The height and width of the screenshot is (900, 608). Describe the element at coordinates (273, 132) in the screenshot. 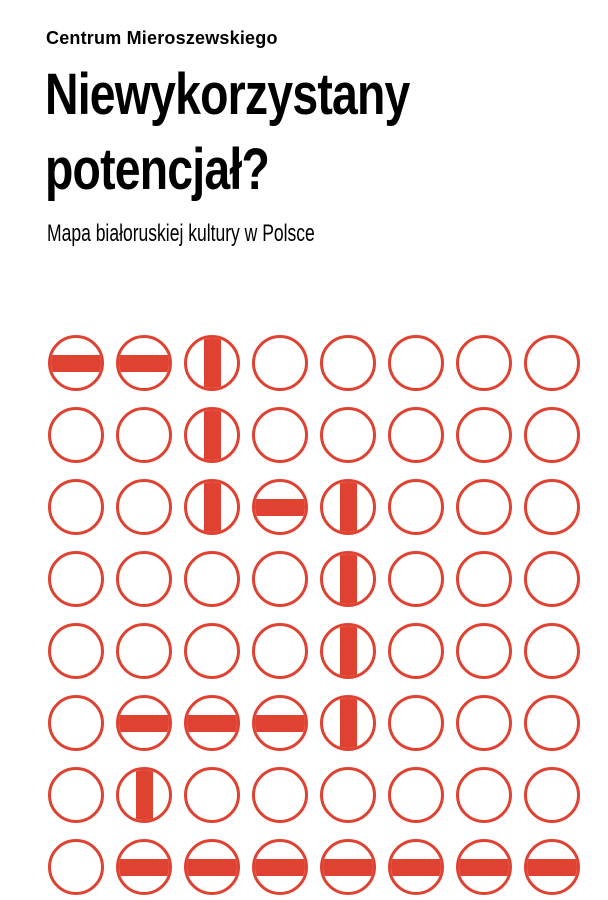

I see `page-title: Niewykorzystany potencjał?` at that location.